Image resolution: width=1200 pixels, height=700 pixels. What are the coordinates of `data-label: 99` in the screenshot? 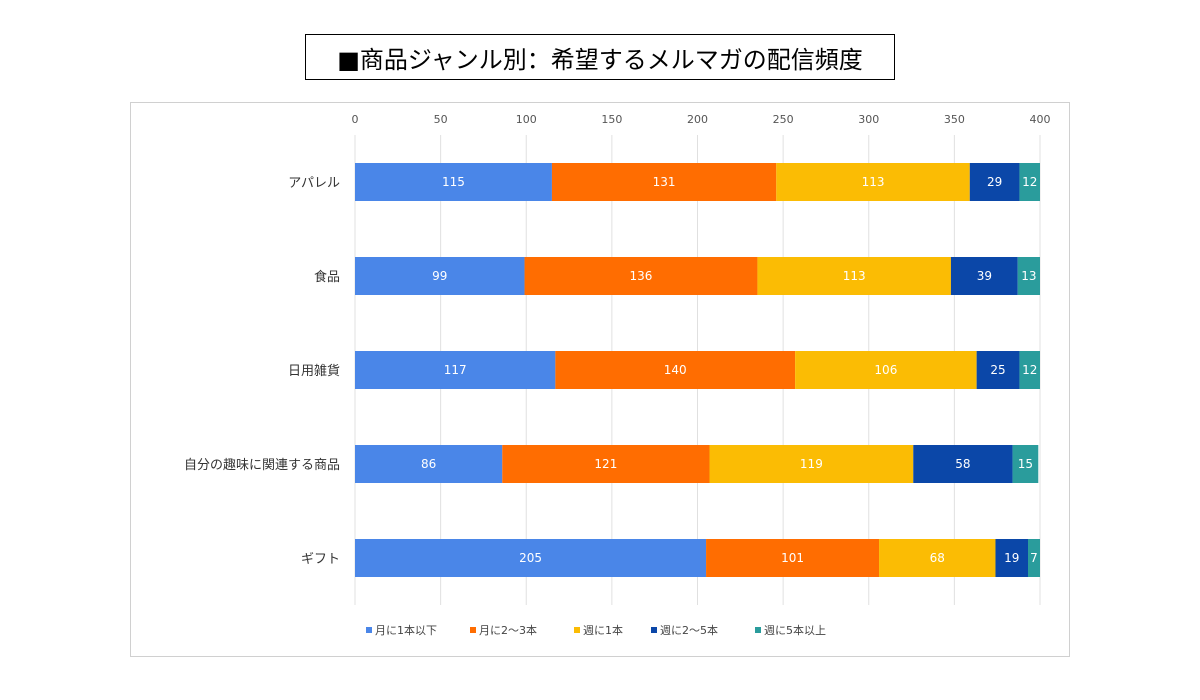 It's located at (439, 276).